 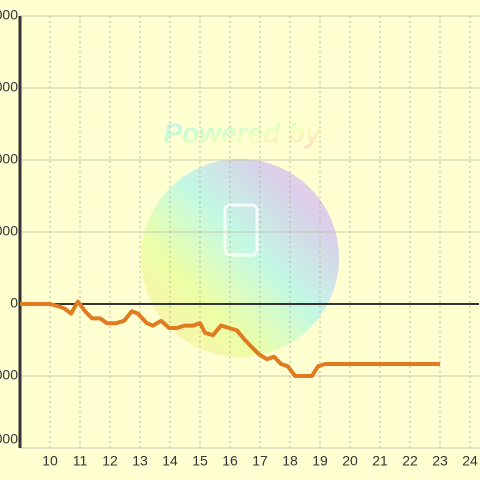 What do you see at coordinates (241, 230) in the screenshot?
I see `watermark-icon` at bounding box center [241, 230].